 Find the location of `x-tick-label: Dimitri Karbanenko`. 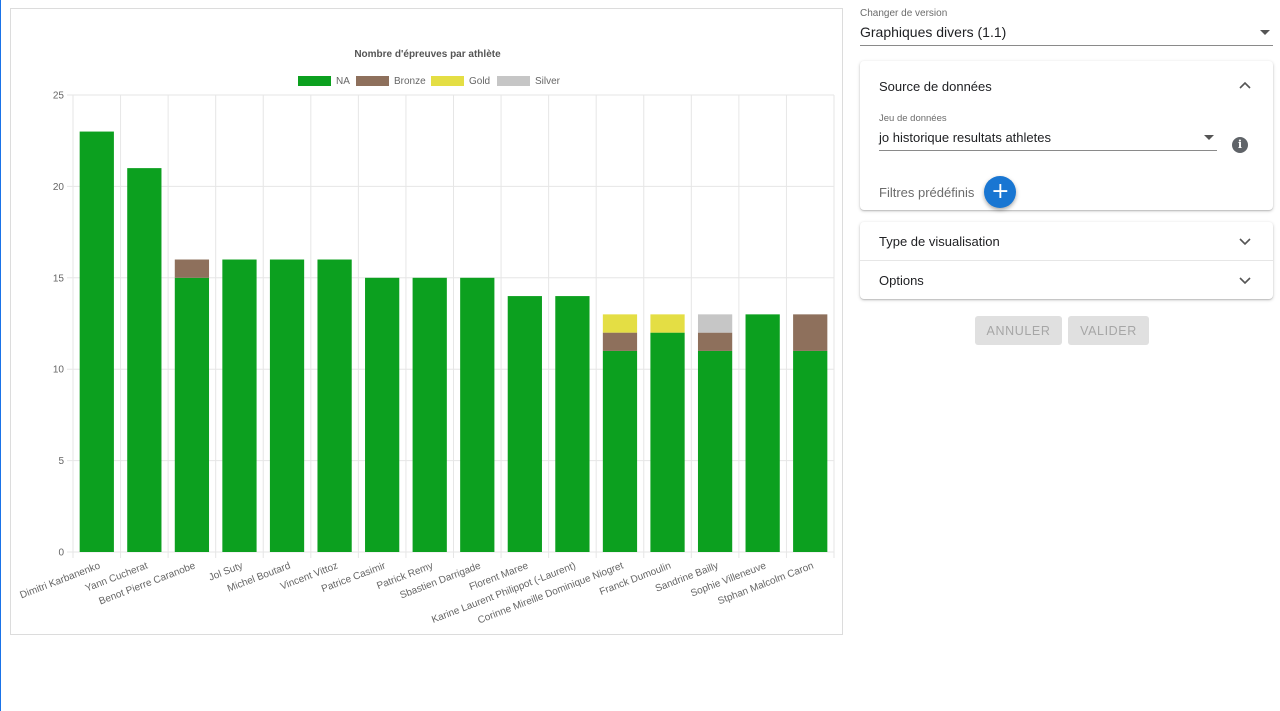

x-tick-label: Dimitri Karbanenko is located at coordinates (61, 580).